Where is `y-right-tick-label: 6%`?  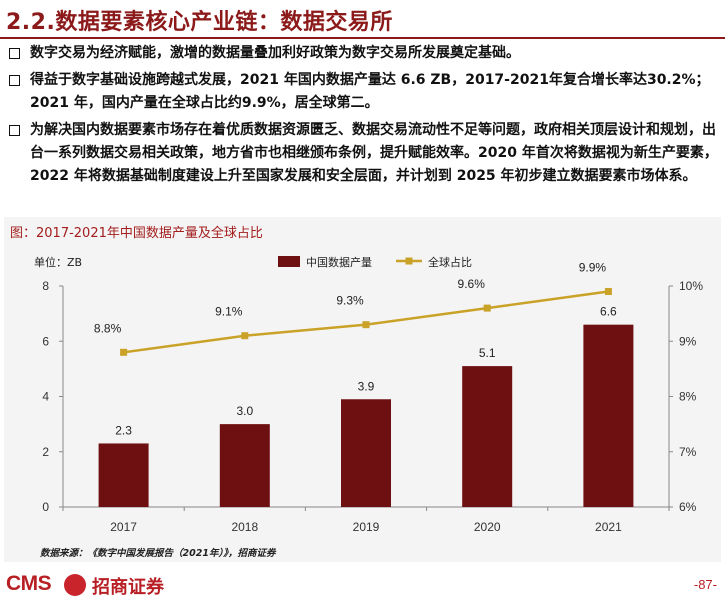
y-right-tick-label: 6% is located at coordinates (688, 507).